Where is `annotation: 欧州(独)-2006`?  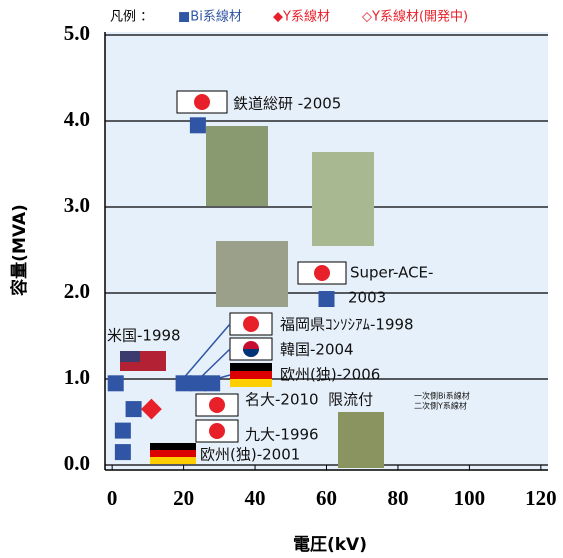 annotation: 欧州(独)-2006 is located at coordinates (330, 375).